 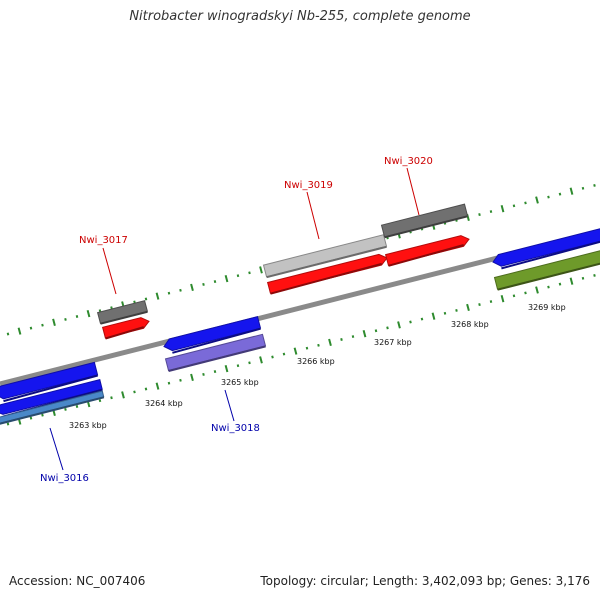 I want to click on accession-text: Accession: NC_007406, so click(x=77, y=581).